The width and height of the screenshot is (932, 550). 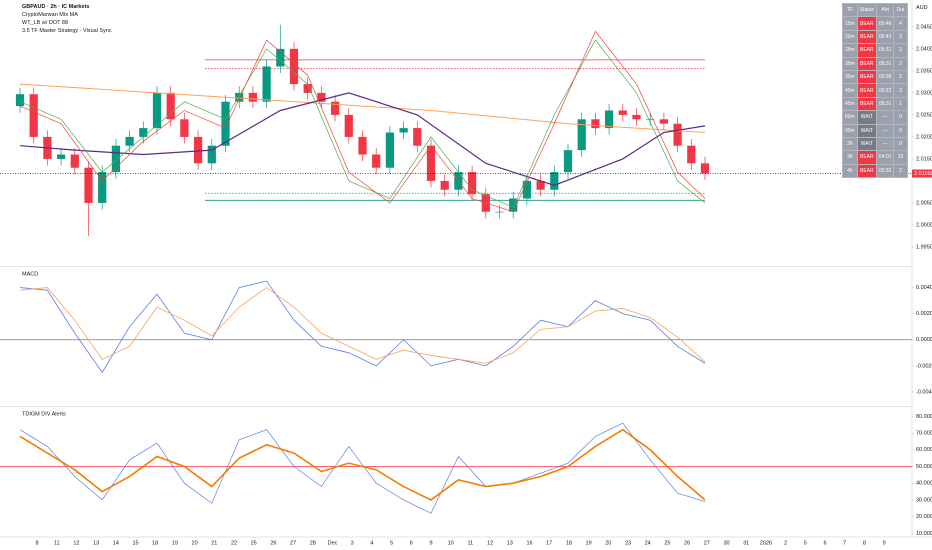 I want to click on x-tick-label: 26, so click(x=273, y=543).